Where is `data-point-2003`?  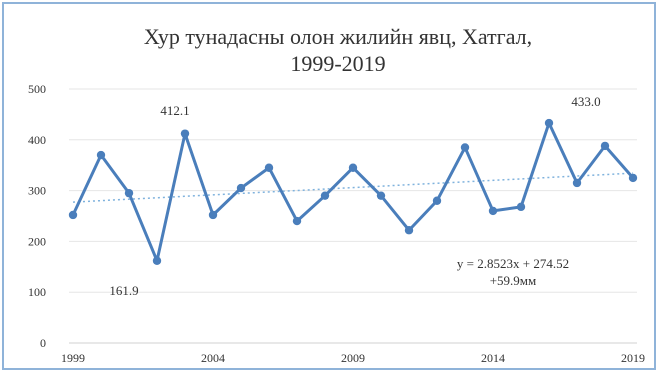
data-point-2003 is located at coordinates (185, 133).